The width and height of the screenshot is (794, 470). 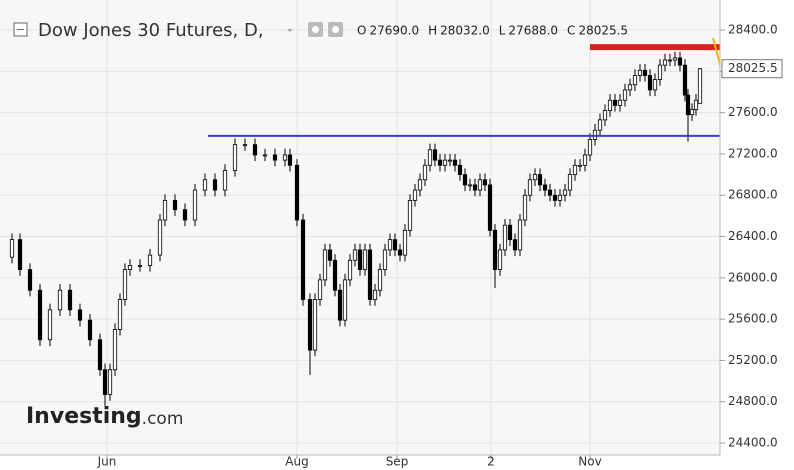 What do you see at coordinates (84, 416) in the screenshot?
I see `watermark: Investing` at bounding box center [84, 416].